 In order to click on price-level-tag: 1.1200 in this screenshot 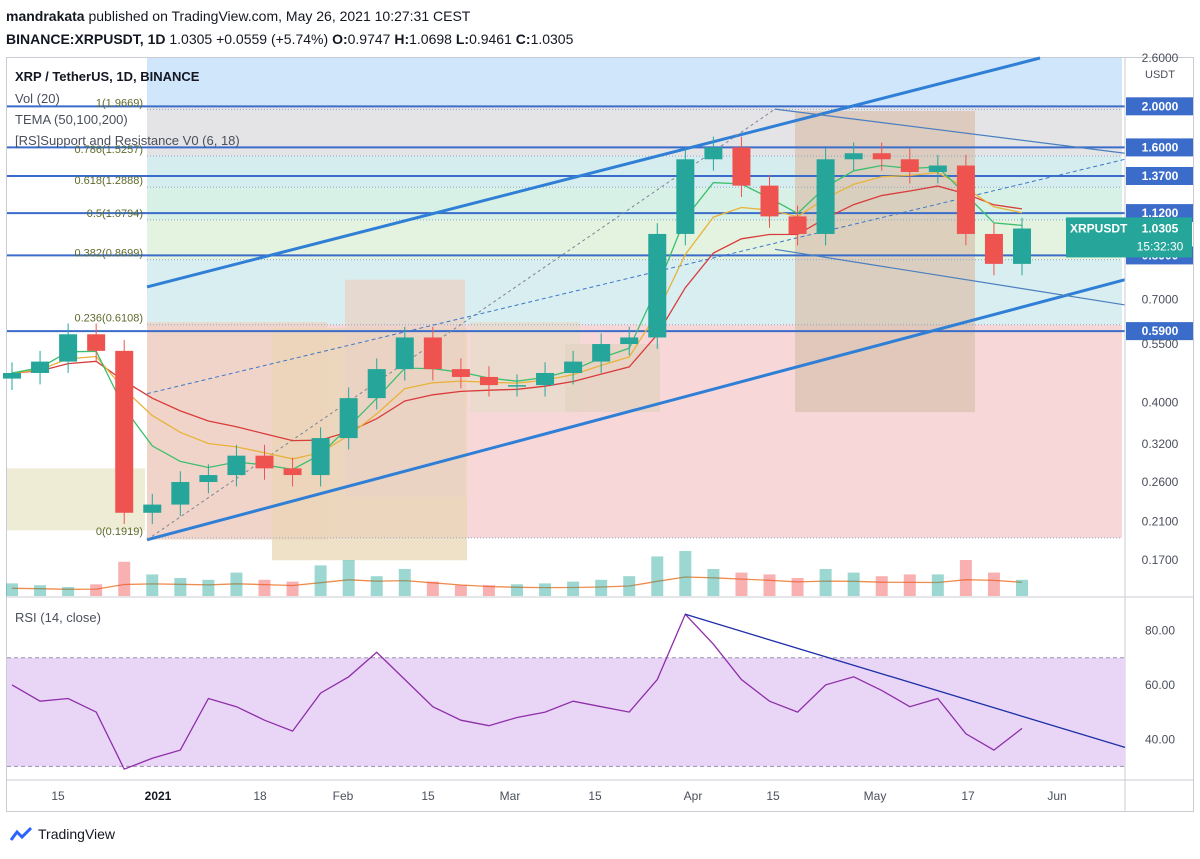, I will do `click(1160, 213)`.